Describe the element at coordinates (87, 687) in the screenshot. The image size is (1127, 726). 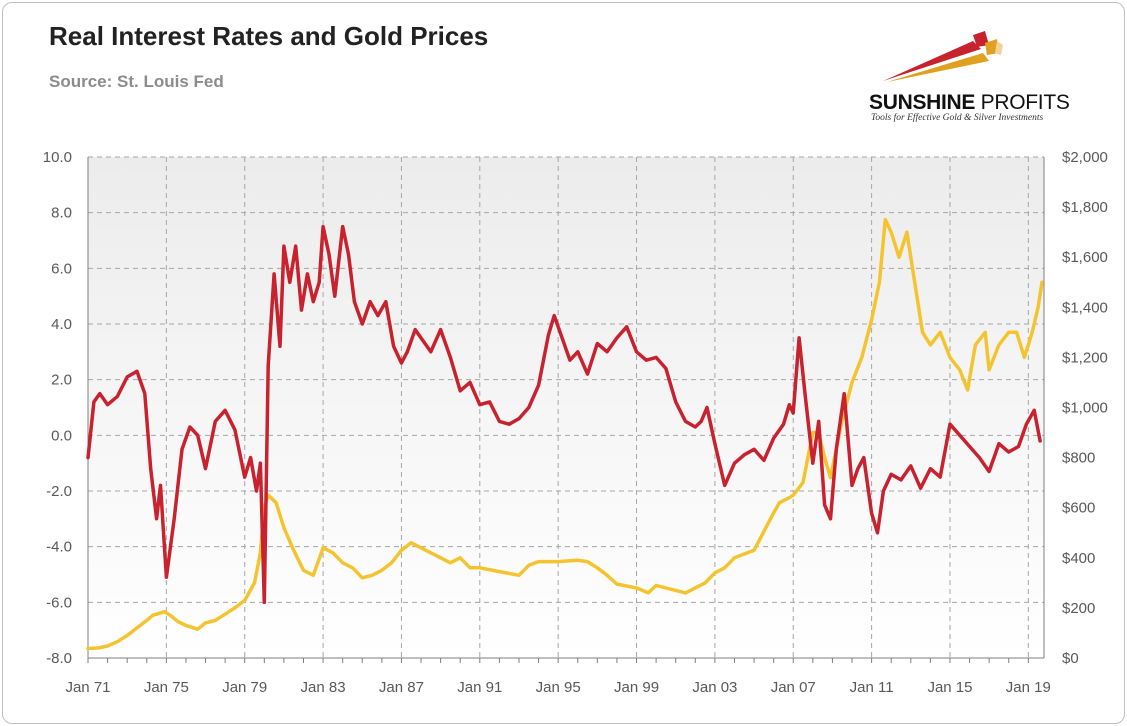
I see `x-tick-label: Jan 71` at that location.